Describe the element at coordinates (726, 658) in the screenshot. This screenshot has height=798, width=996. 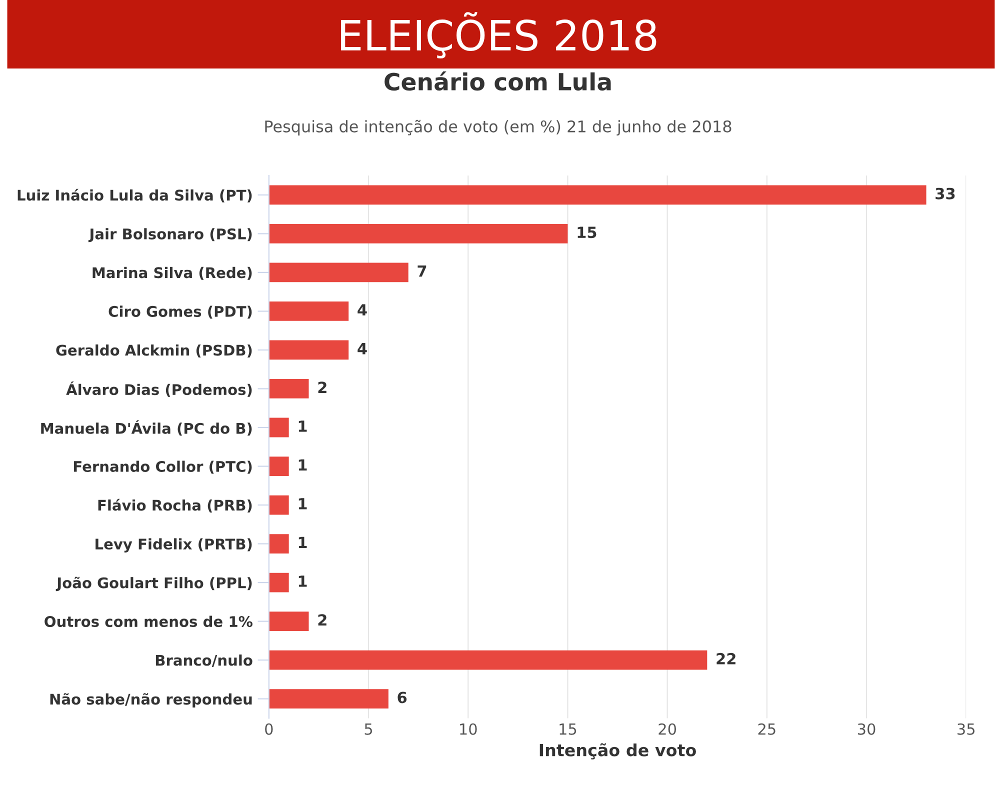
I see `data-label: 22` at that location.